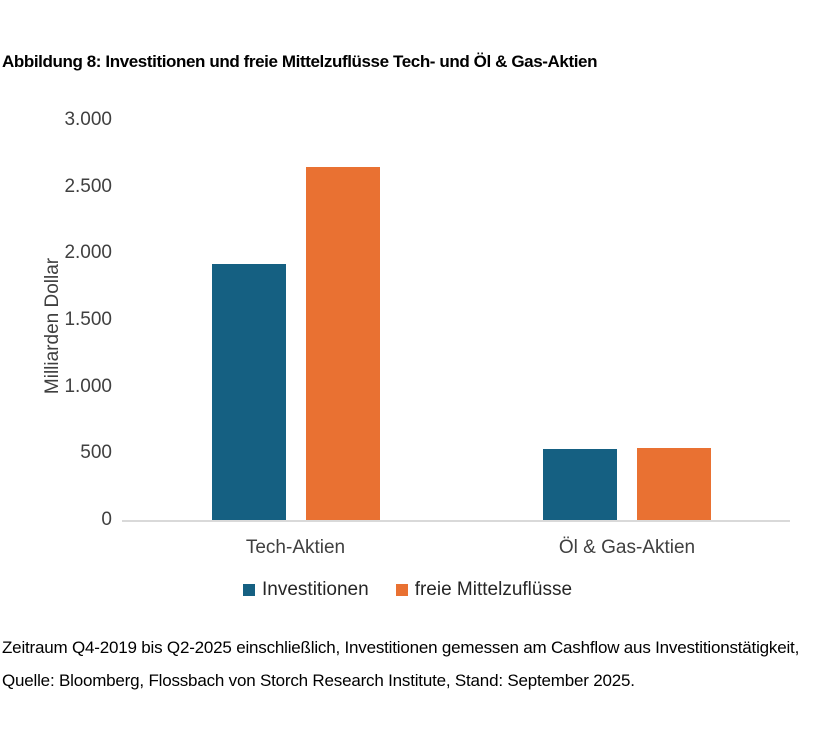  I want to click on legend: Investitionen freie Mittelzuflüsse, so click(407, 590).